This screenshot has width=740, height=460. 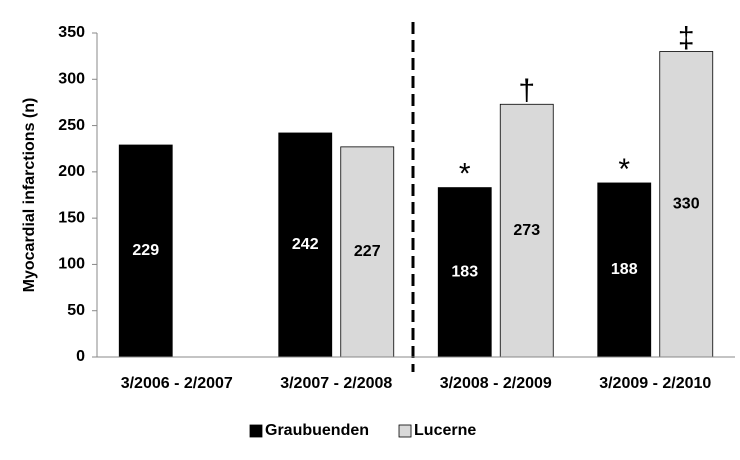 I want to click on value-label: 242, so click(x=305, y=244).